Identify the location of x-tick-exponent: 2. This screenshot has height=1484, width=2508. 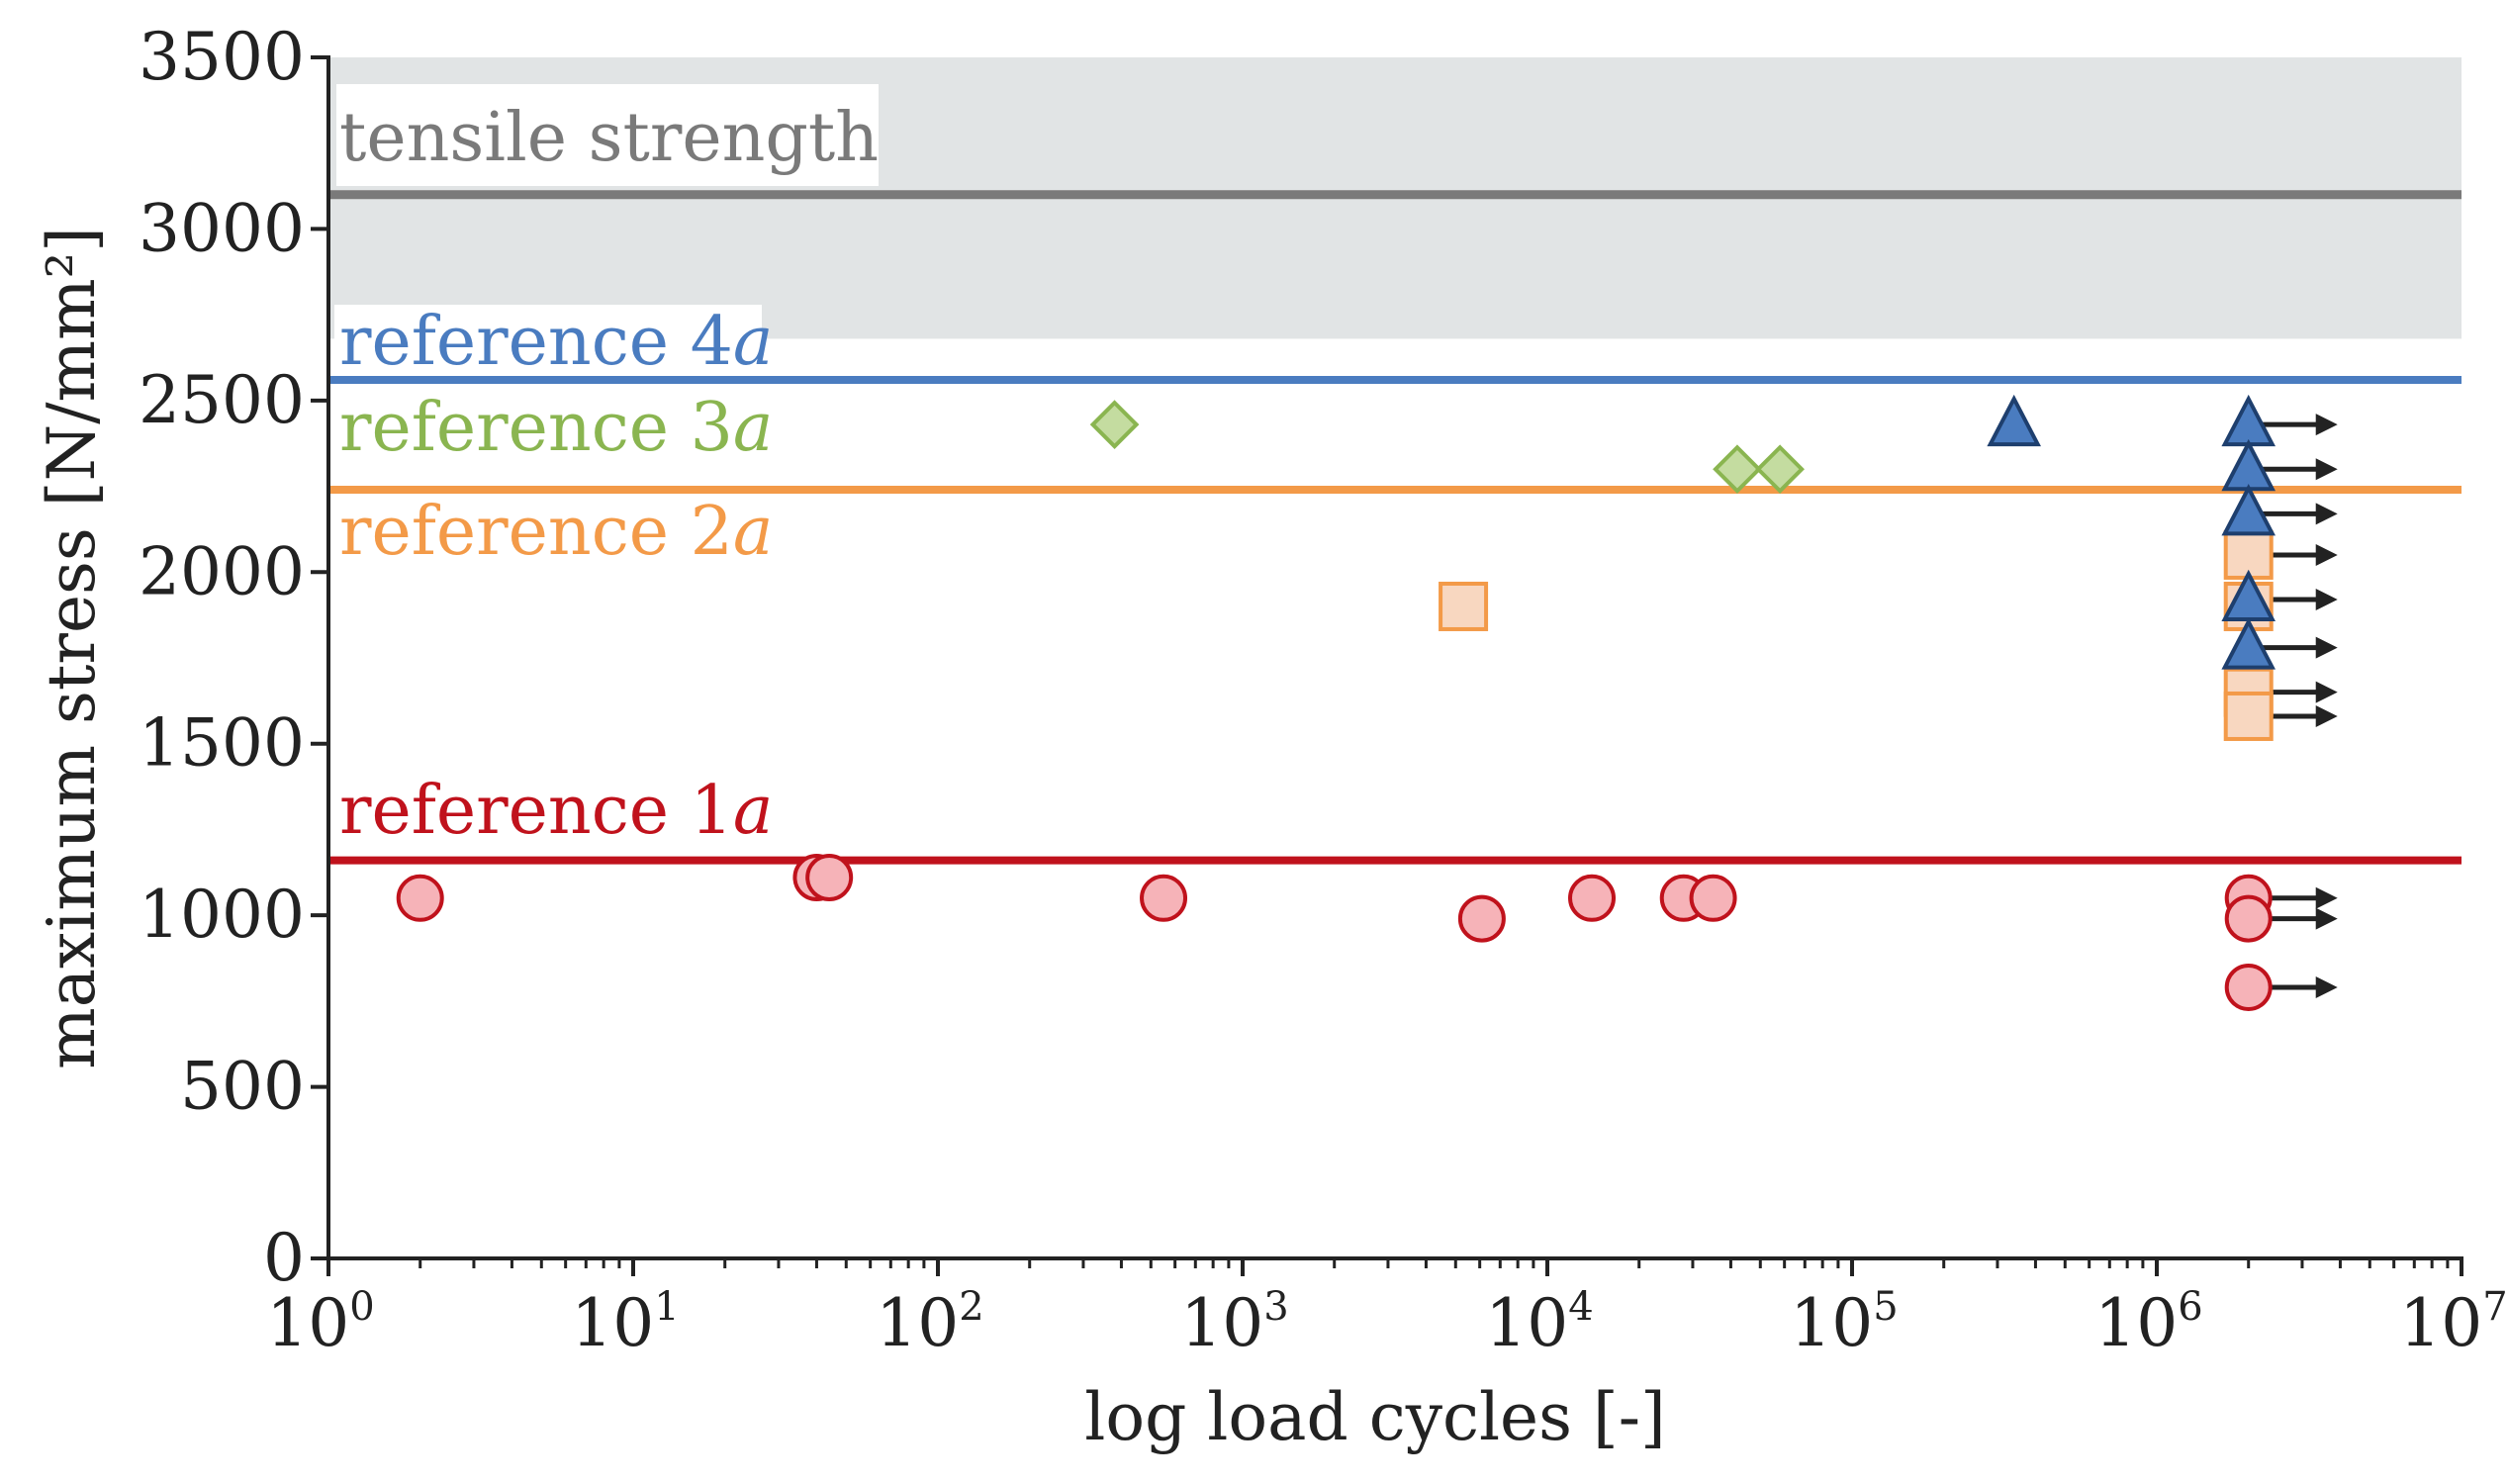
(971, 1307).